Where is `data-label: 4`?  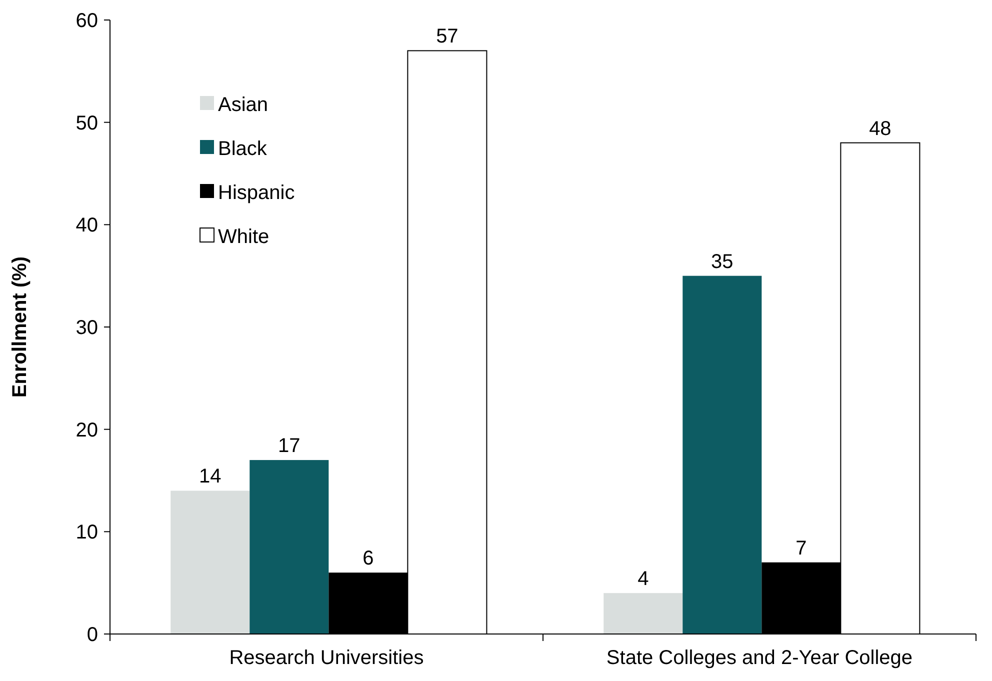
data-label: 4 is located at coordinates (643, 579).